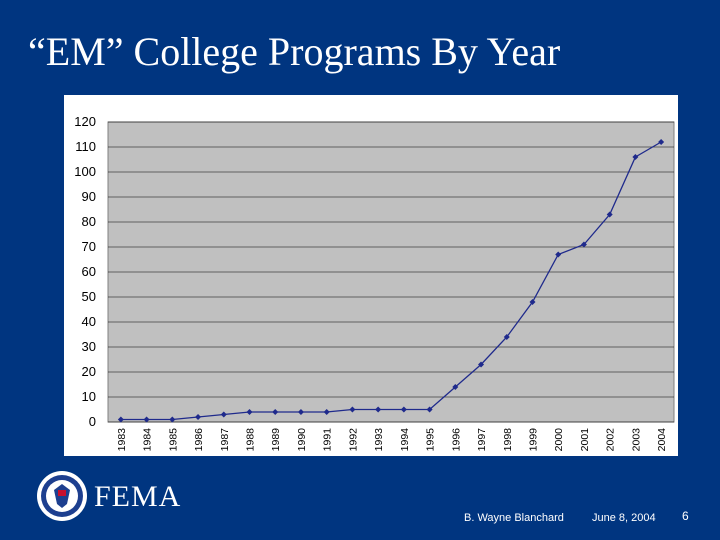 The image size is (720, 540). Describe the element at coordinates (122, 440) in the screenshot. I see `x-tick-label: 1983` at that location.